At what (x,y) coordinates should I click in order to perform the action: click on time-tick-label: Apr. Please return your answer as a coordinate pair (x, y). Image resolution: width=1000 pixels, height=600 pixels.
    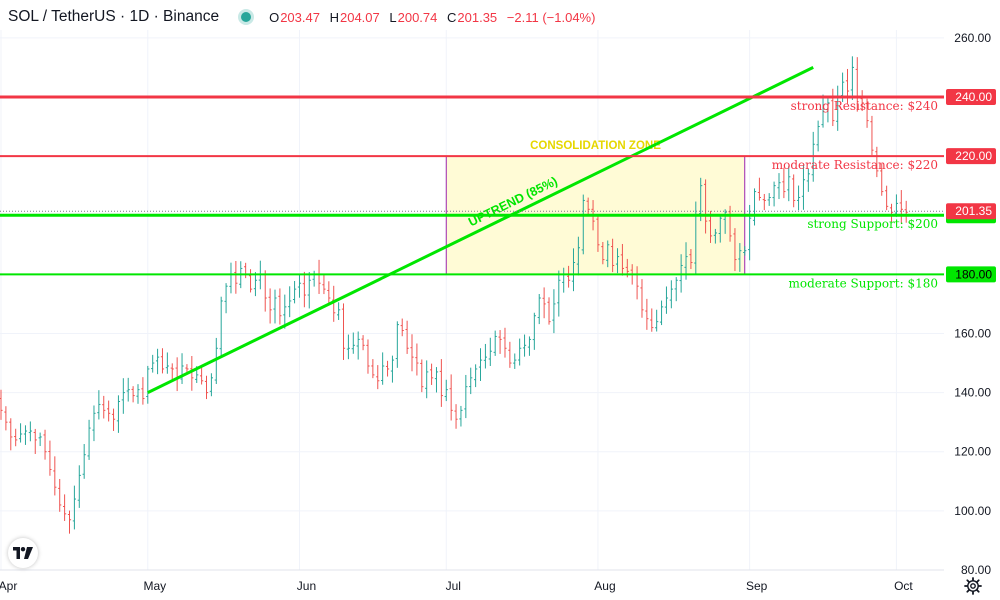
    Looking at the image, I should click on (8, 586).